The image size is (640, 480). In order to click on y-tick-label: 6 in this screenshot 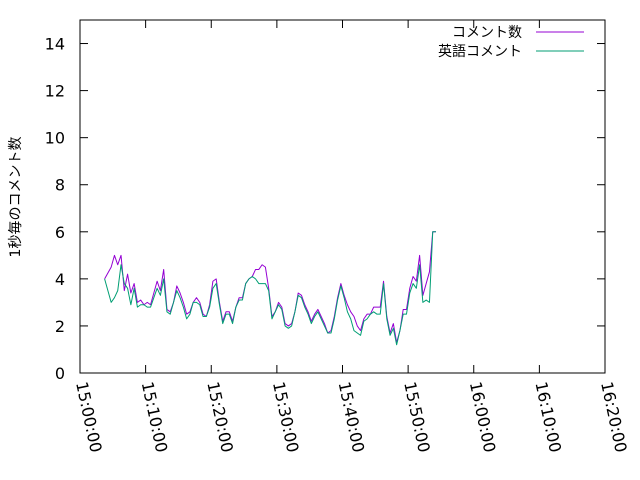, I will do `click(60, 232)`.